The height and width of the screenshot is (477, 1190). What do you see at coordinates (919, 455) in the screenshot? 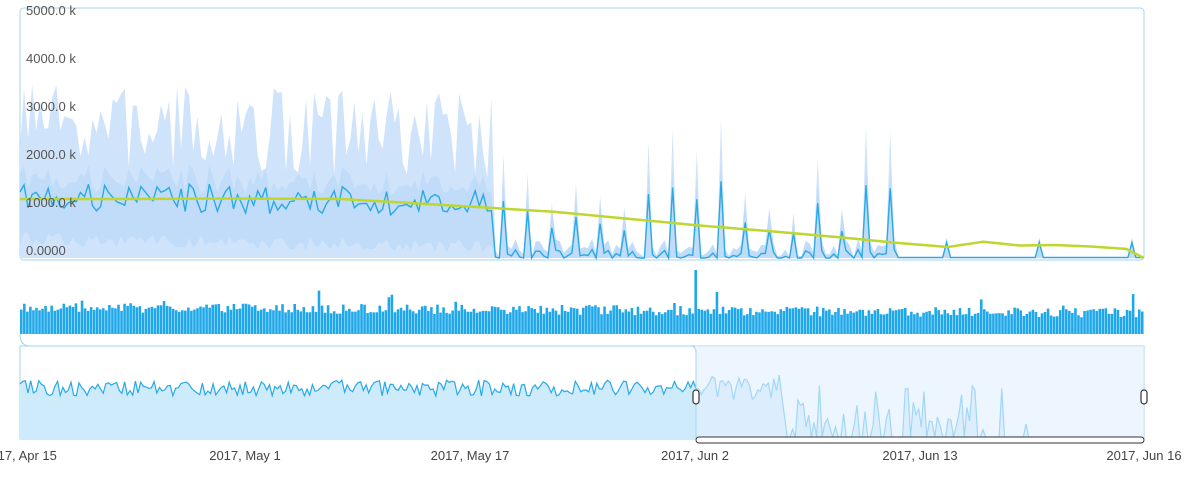
I see `x-tick-label: 2017, Jun 13` at bounding box center [919, 455].